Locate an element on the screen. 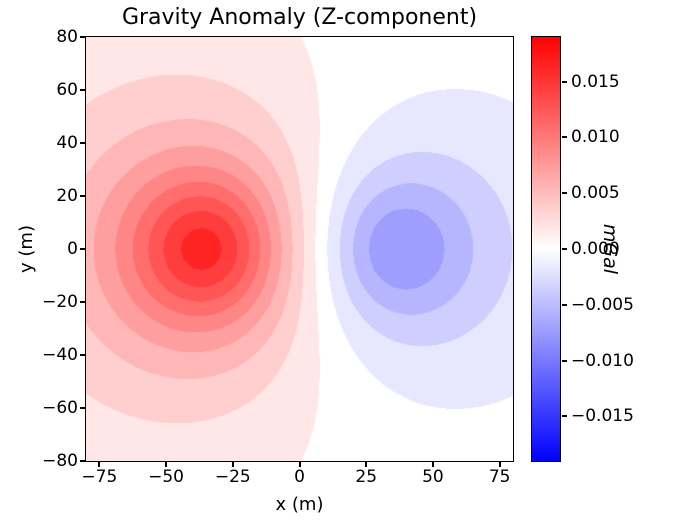  plot-title: Gravity Anomaly (Z-component) is located at coordinates (299, 17).